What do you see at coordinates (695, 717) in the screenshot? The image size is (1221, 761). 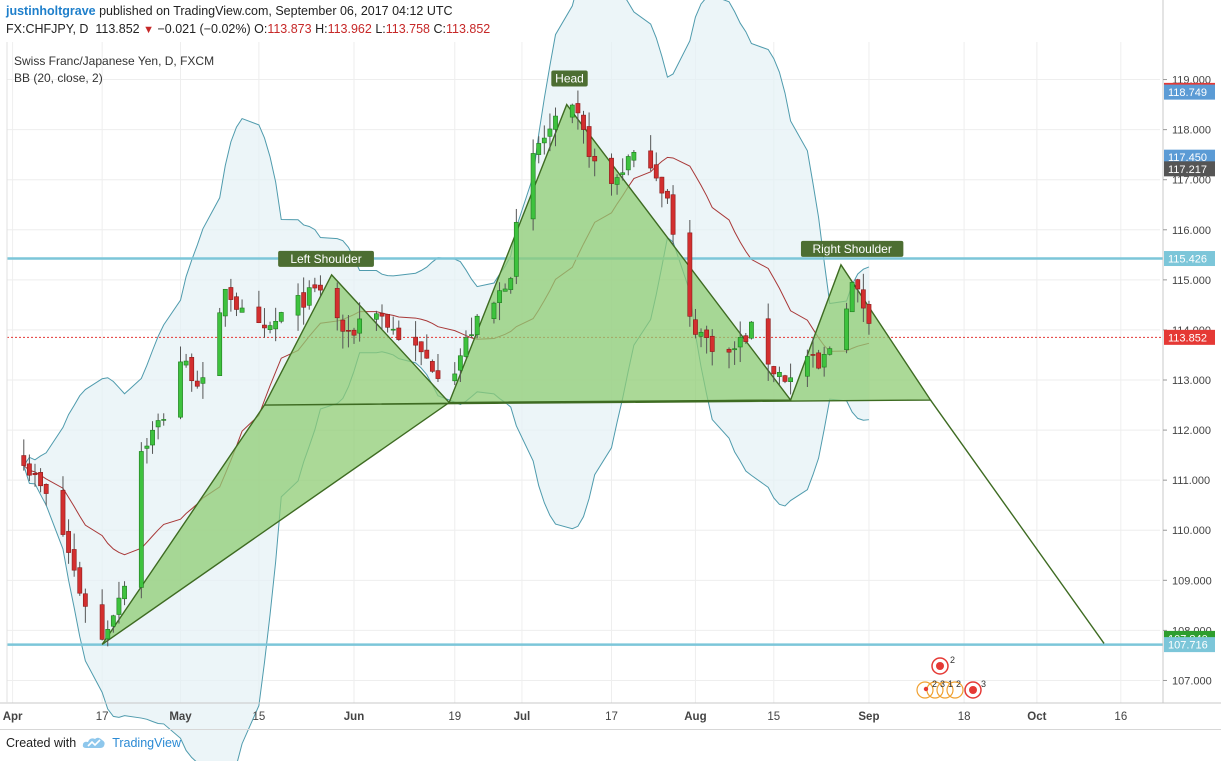 I see `time-tick-label: Aug` at bounding box center [695, 717].